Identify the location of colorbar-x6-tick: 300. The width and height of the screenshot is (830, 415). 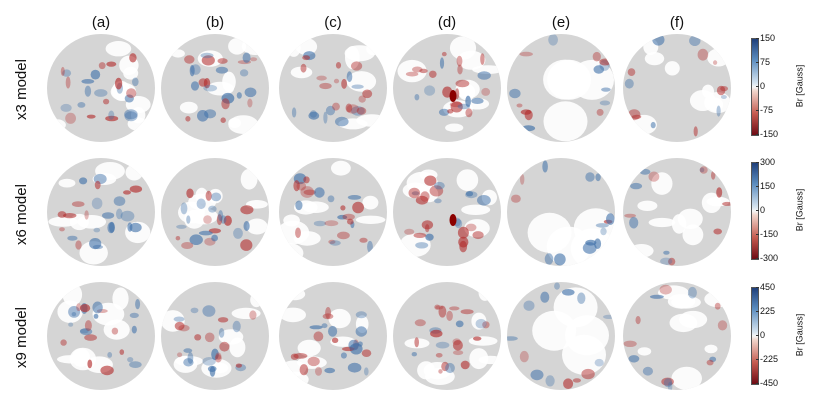
(765, 162).